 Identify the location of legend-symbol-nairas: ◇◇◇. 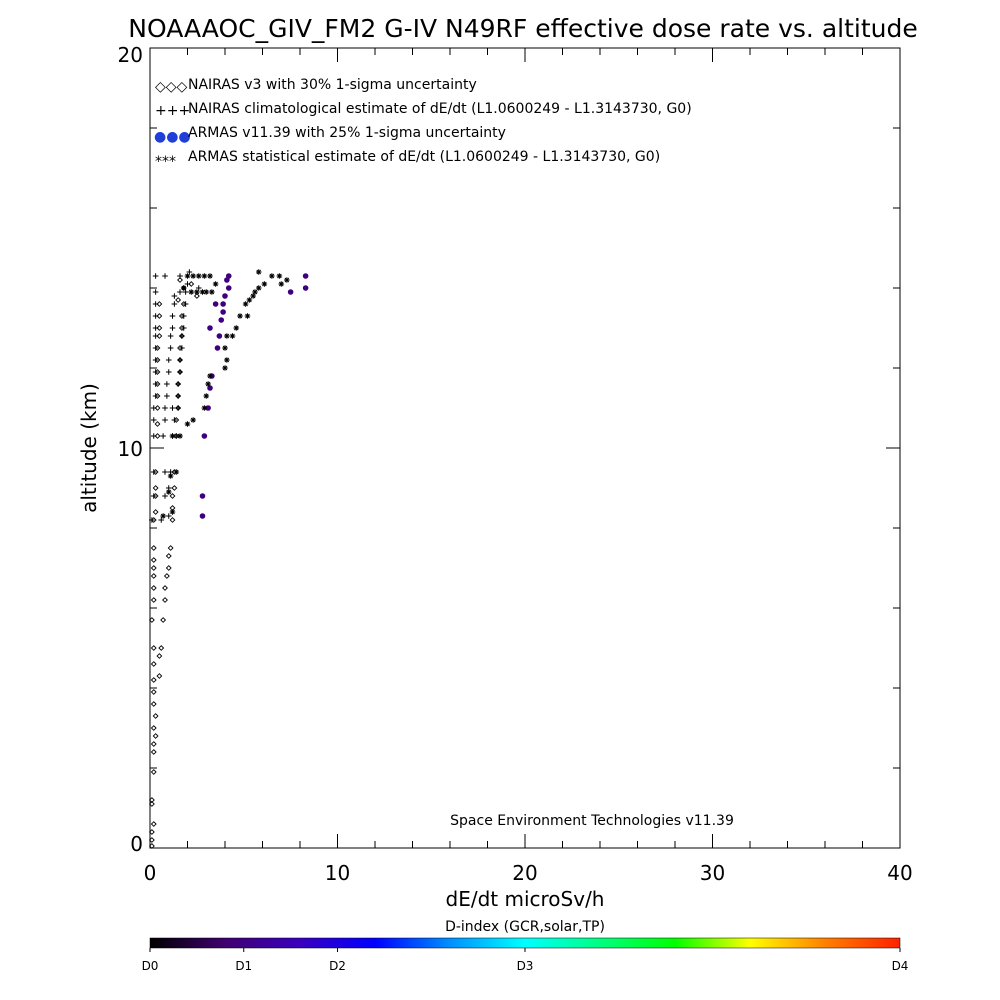
(171, 87).